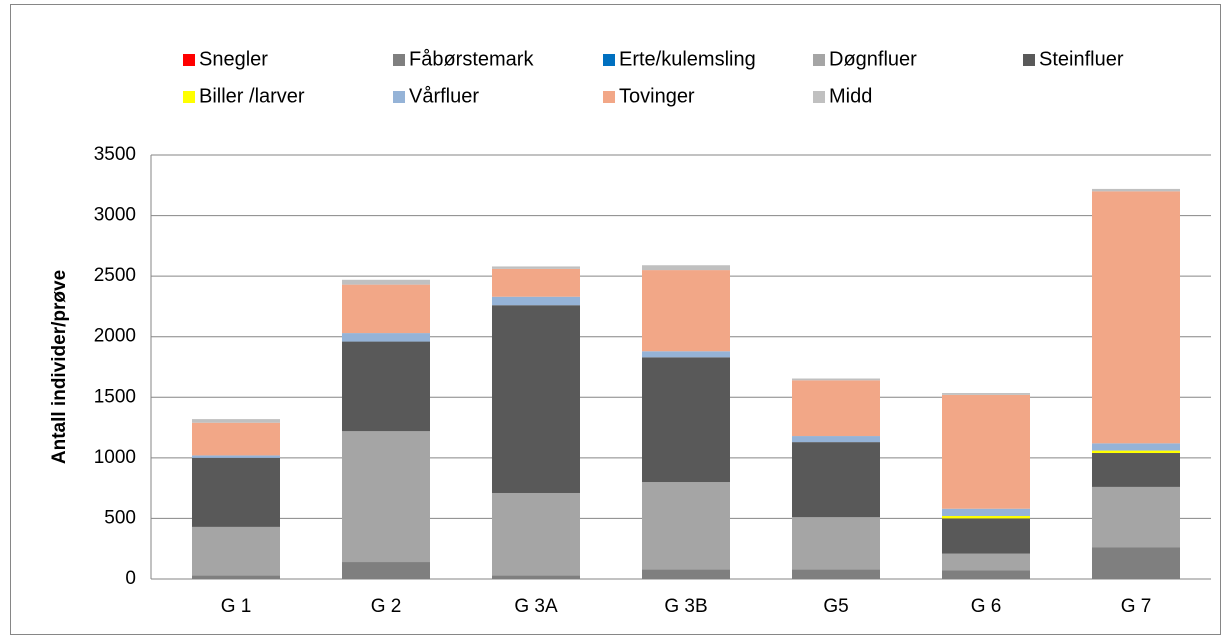  I want to click on x-tick-label: G5, so click(835, 606).